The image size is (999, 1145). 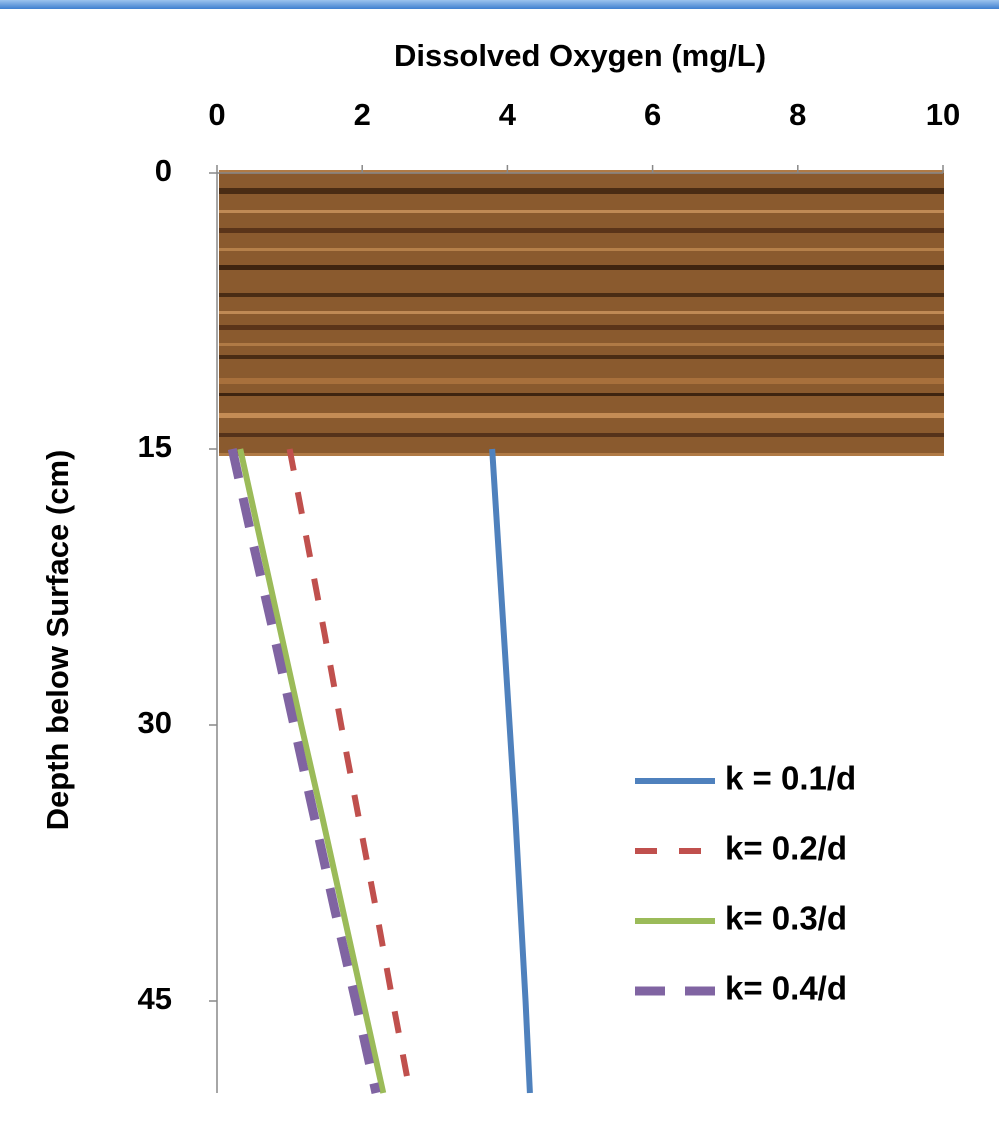 What do you see at coordinates (786, 848) in the screenshot?
I see `legend-label: k= 0.2/d` at bounding box center [786, 848].